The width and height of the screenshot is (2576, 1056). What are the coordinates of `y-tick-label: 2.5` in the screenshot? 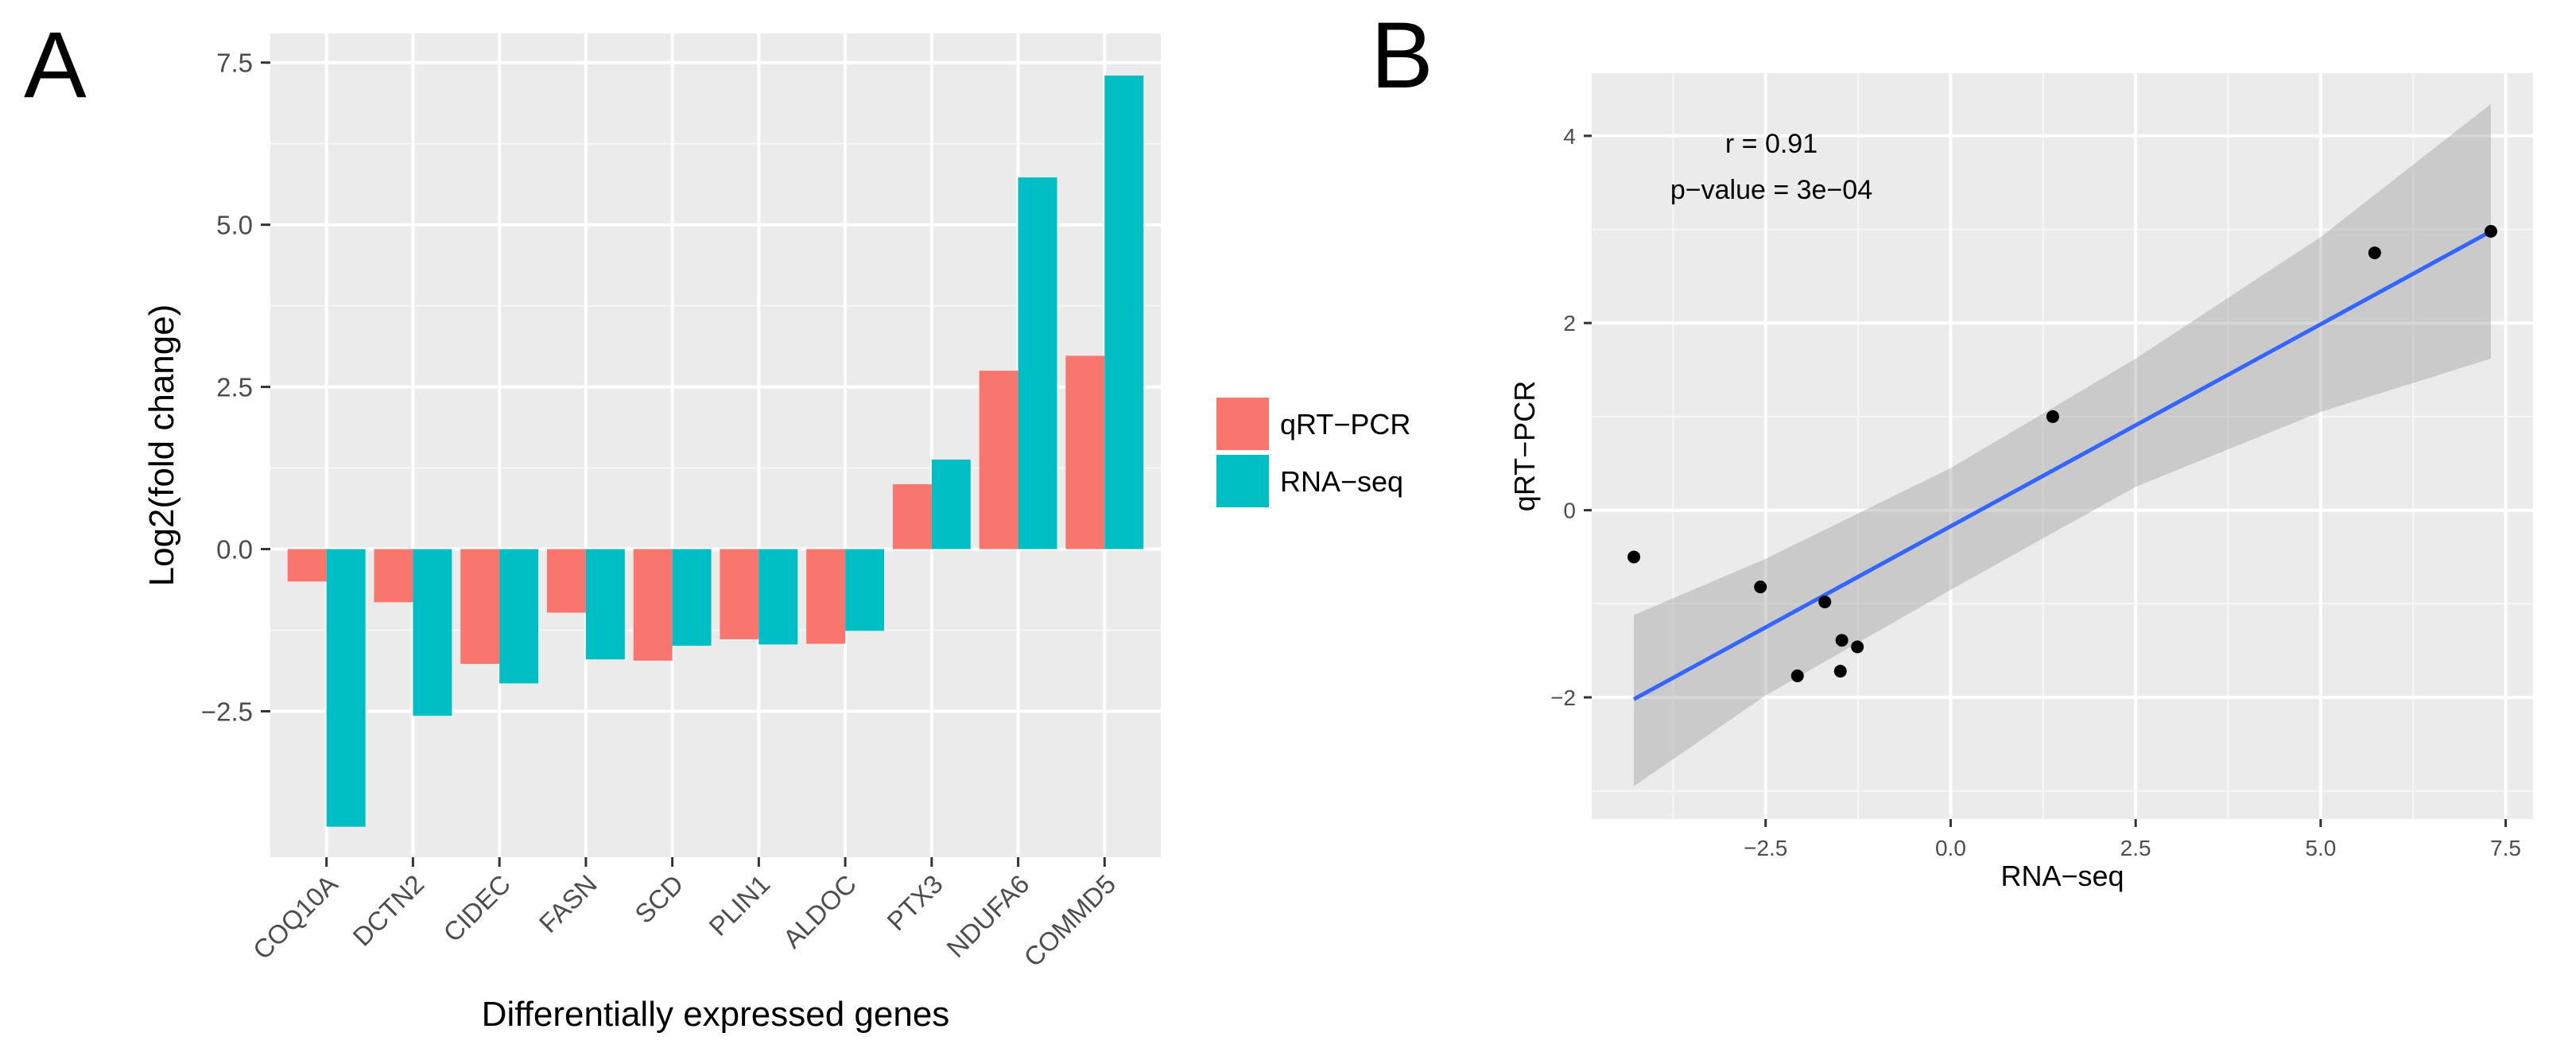 It's located at (234, 387).